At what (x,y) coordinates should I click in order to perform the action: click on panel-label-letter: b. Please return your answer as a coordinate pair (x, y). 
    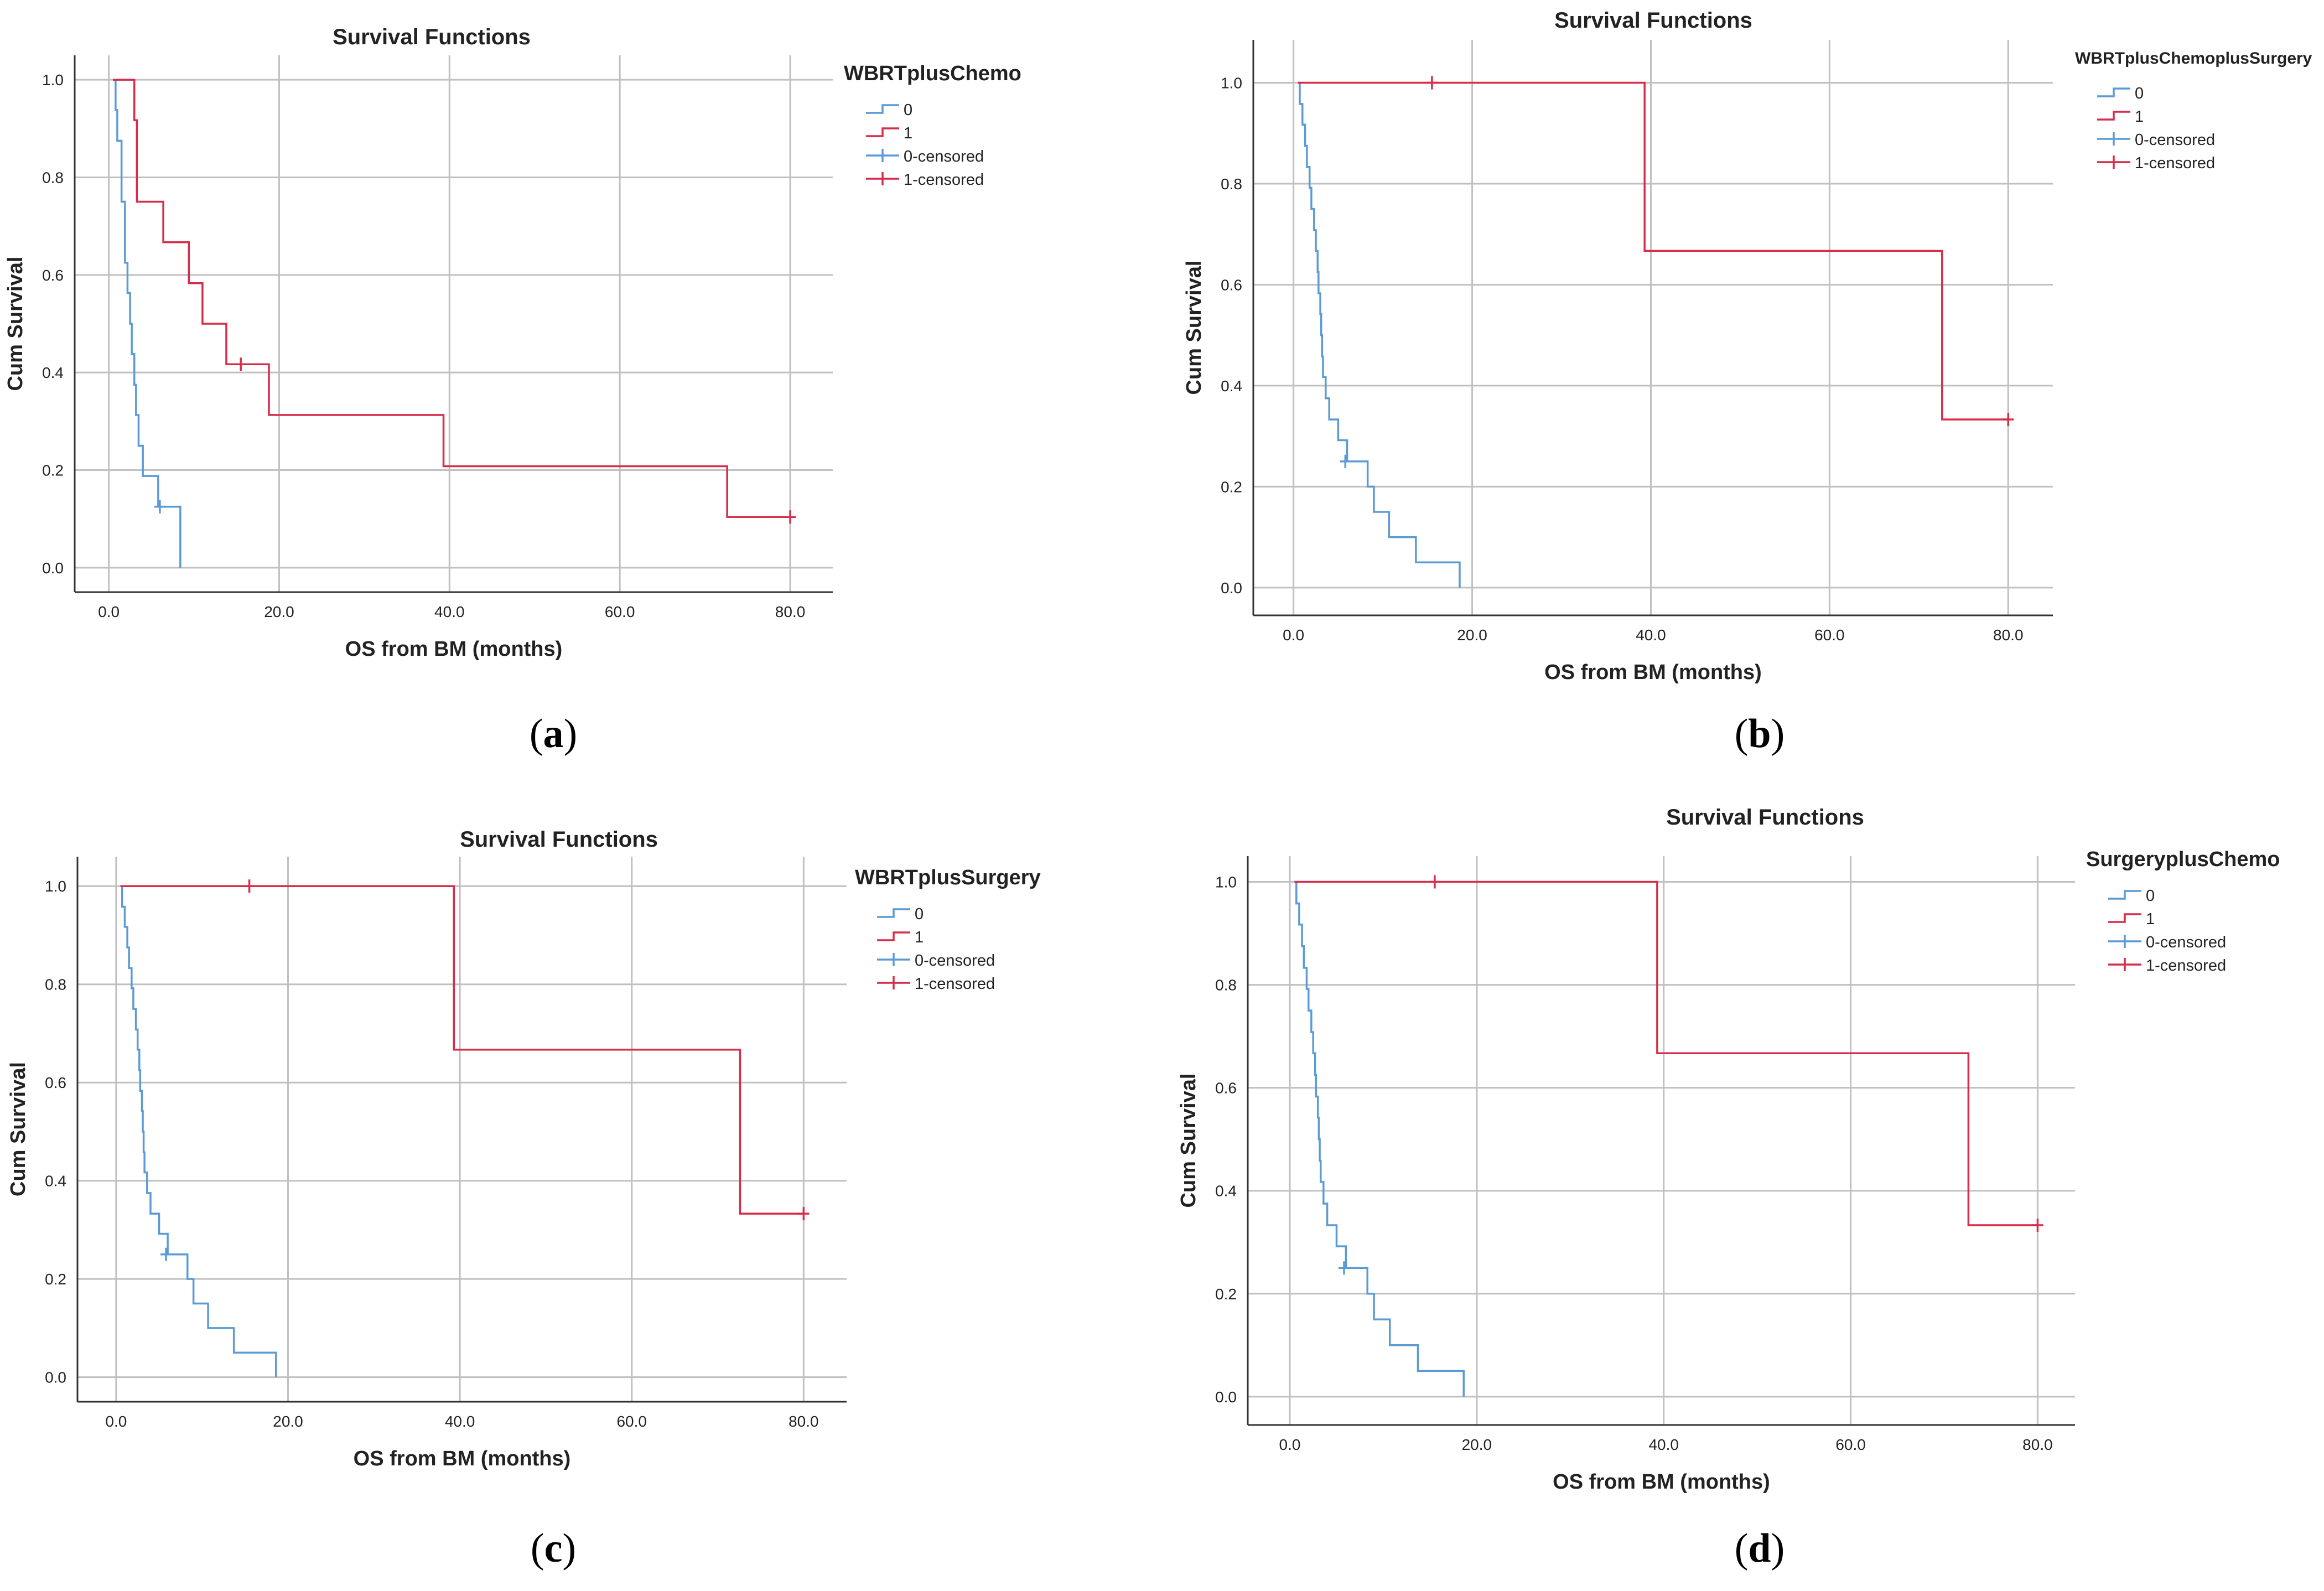
    Looking at the image, I should click on (1759, 734).